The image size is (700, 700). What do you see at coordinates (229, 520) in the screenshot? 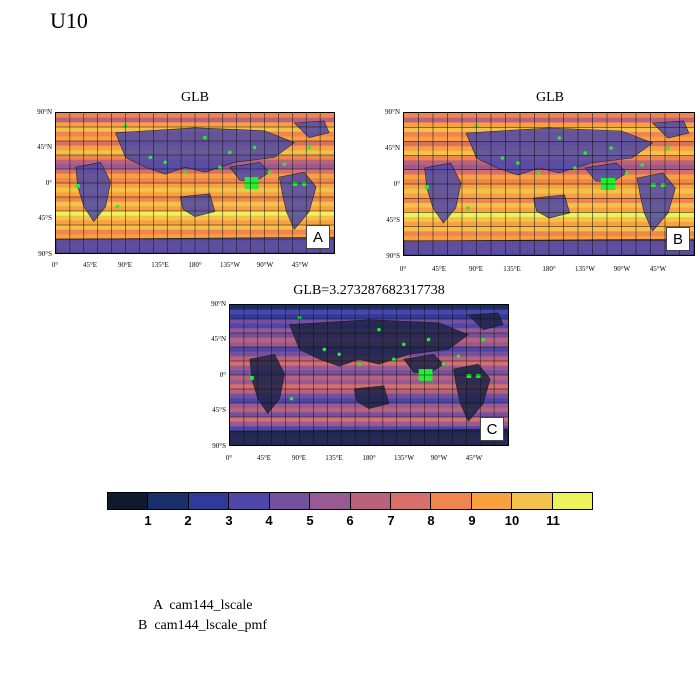
I see `colorbar-label: 3` at bounding box center [229, 520].